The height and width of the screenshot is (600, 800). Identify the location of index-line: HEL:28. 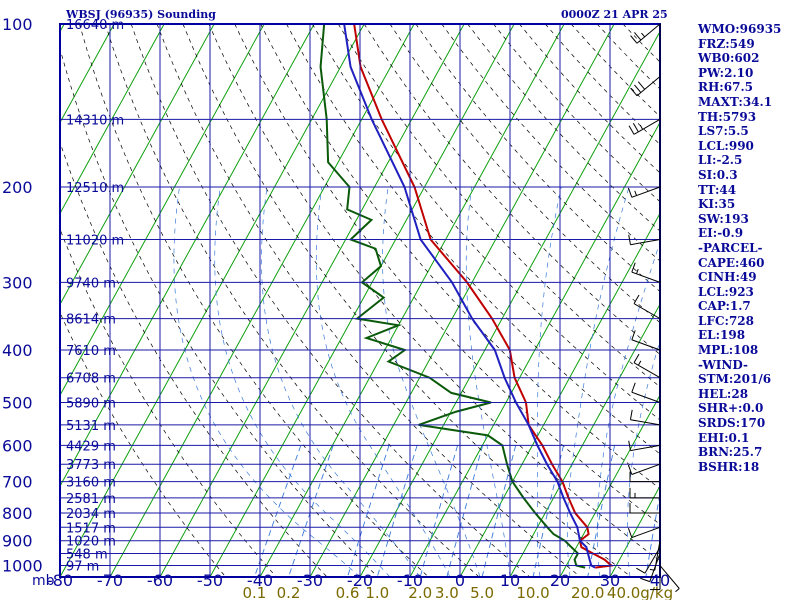
(723, 393).